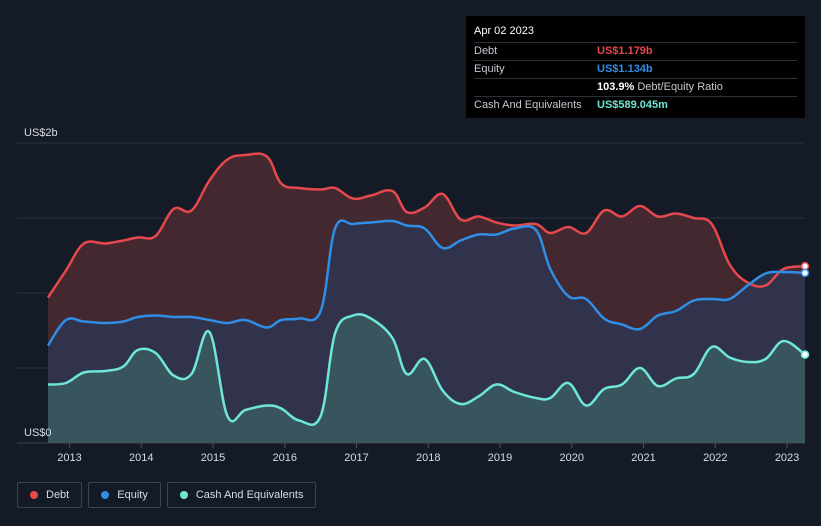 The height and width of the screenshot is (526, 821). I want to click on tooltip-row-debt: Debt US$1.179b, so click(635, 51).